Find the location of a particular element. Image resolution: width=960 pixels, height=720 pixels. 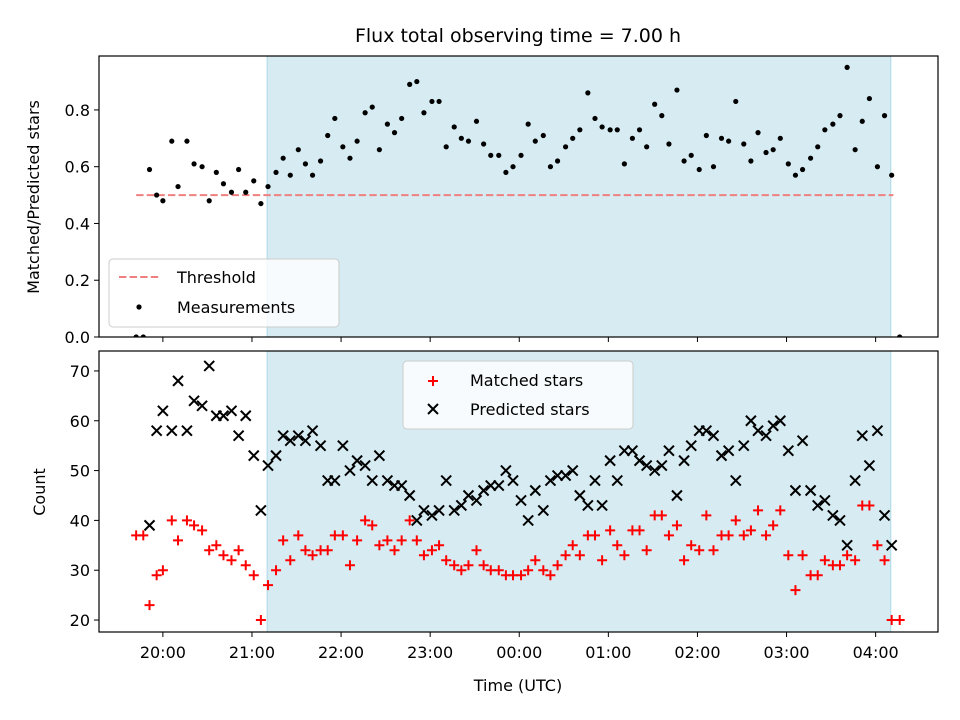

count-y-tick-label: 30 is located at coordinates (80, 570).